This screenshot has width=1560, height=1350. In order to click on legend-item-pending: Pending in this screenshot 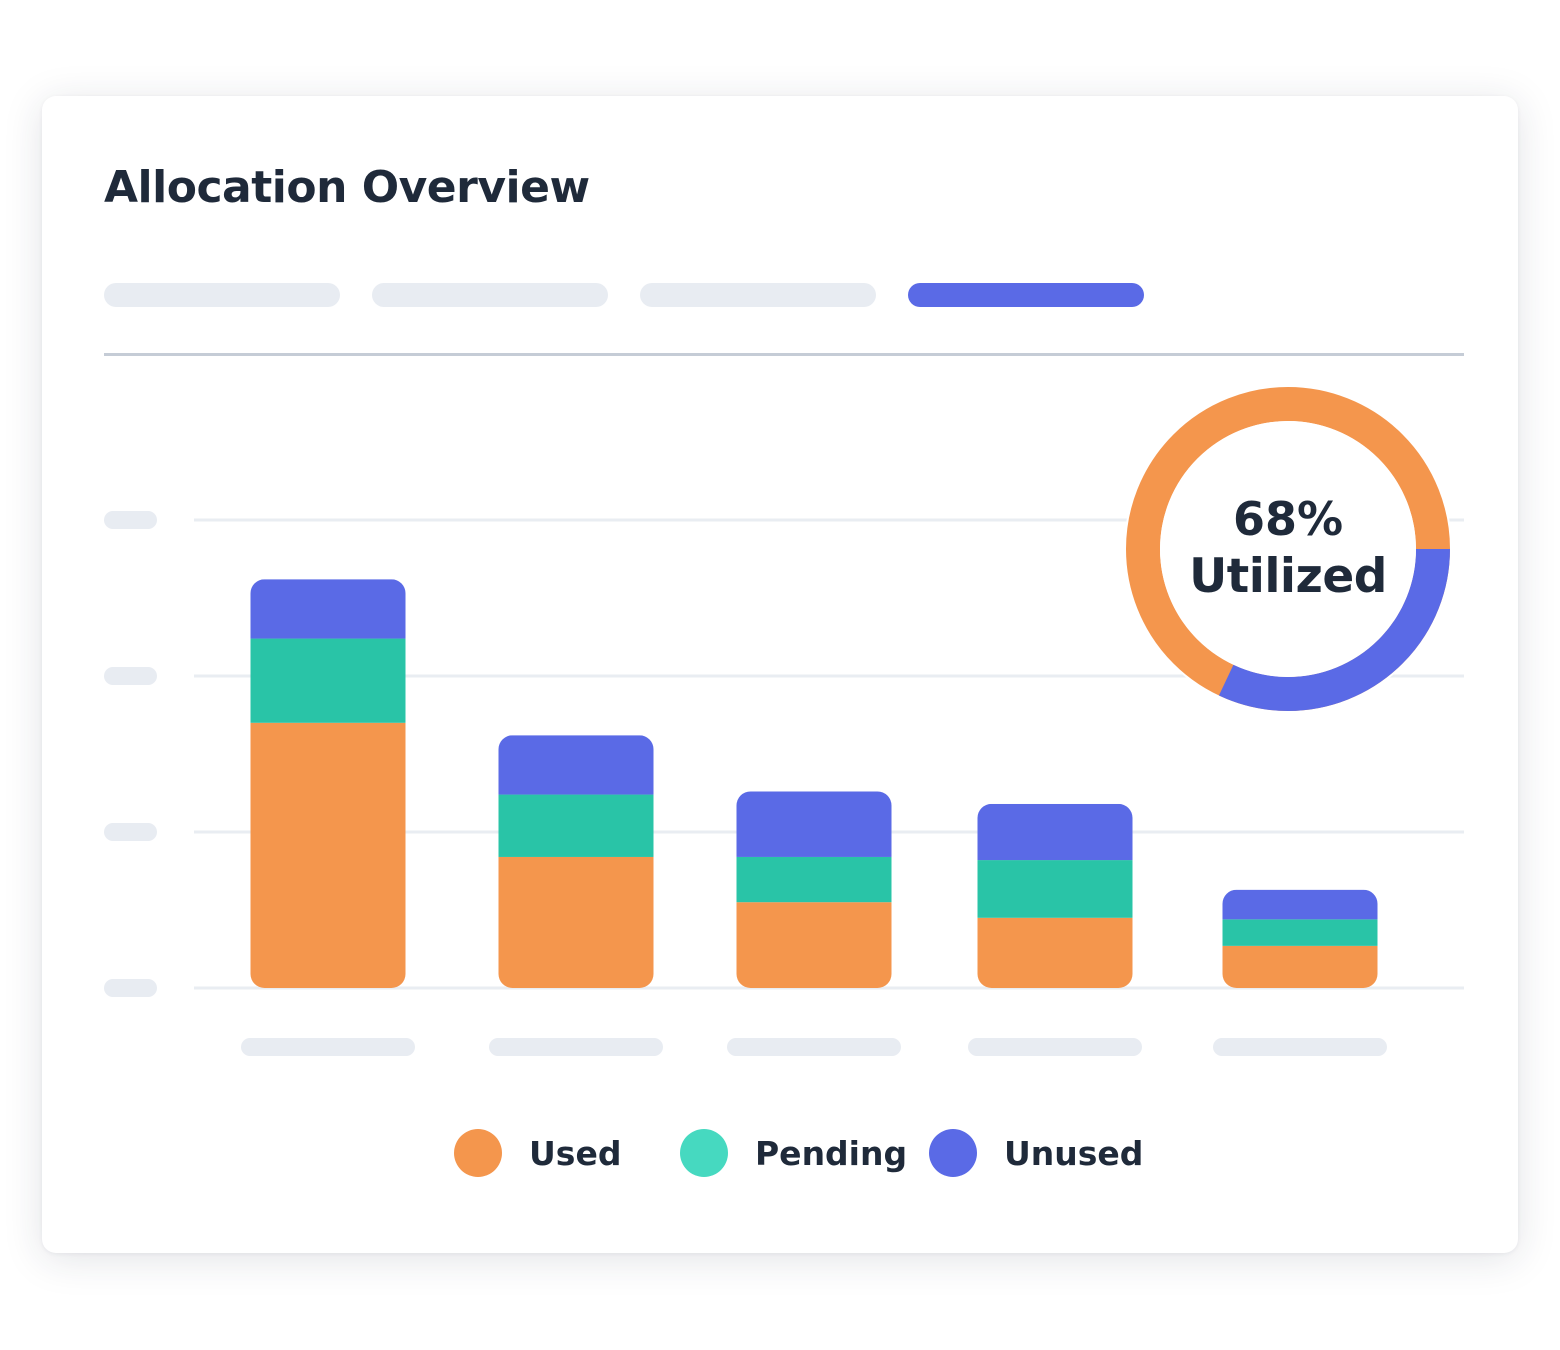, I will do `click(793, 1153)`.